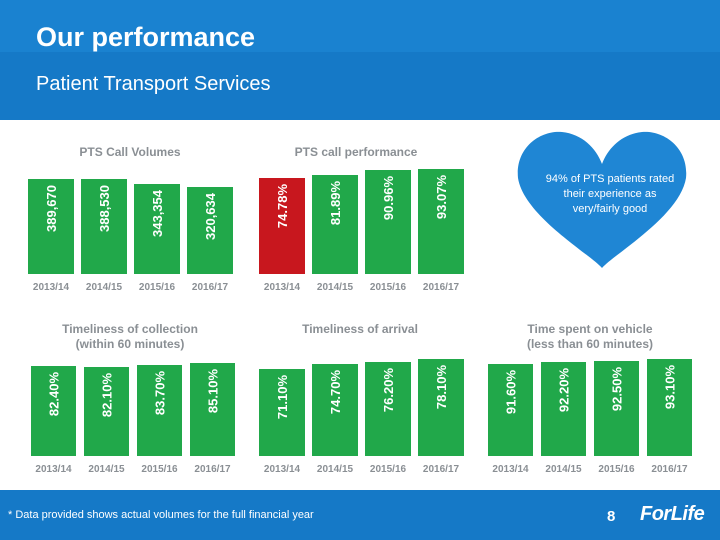 The height and width of the screenshot is (540, 720). I want to click on data-label: 388,530, so click(104, 208).